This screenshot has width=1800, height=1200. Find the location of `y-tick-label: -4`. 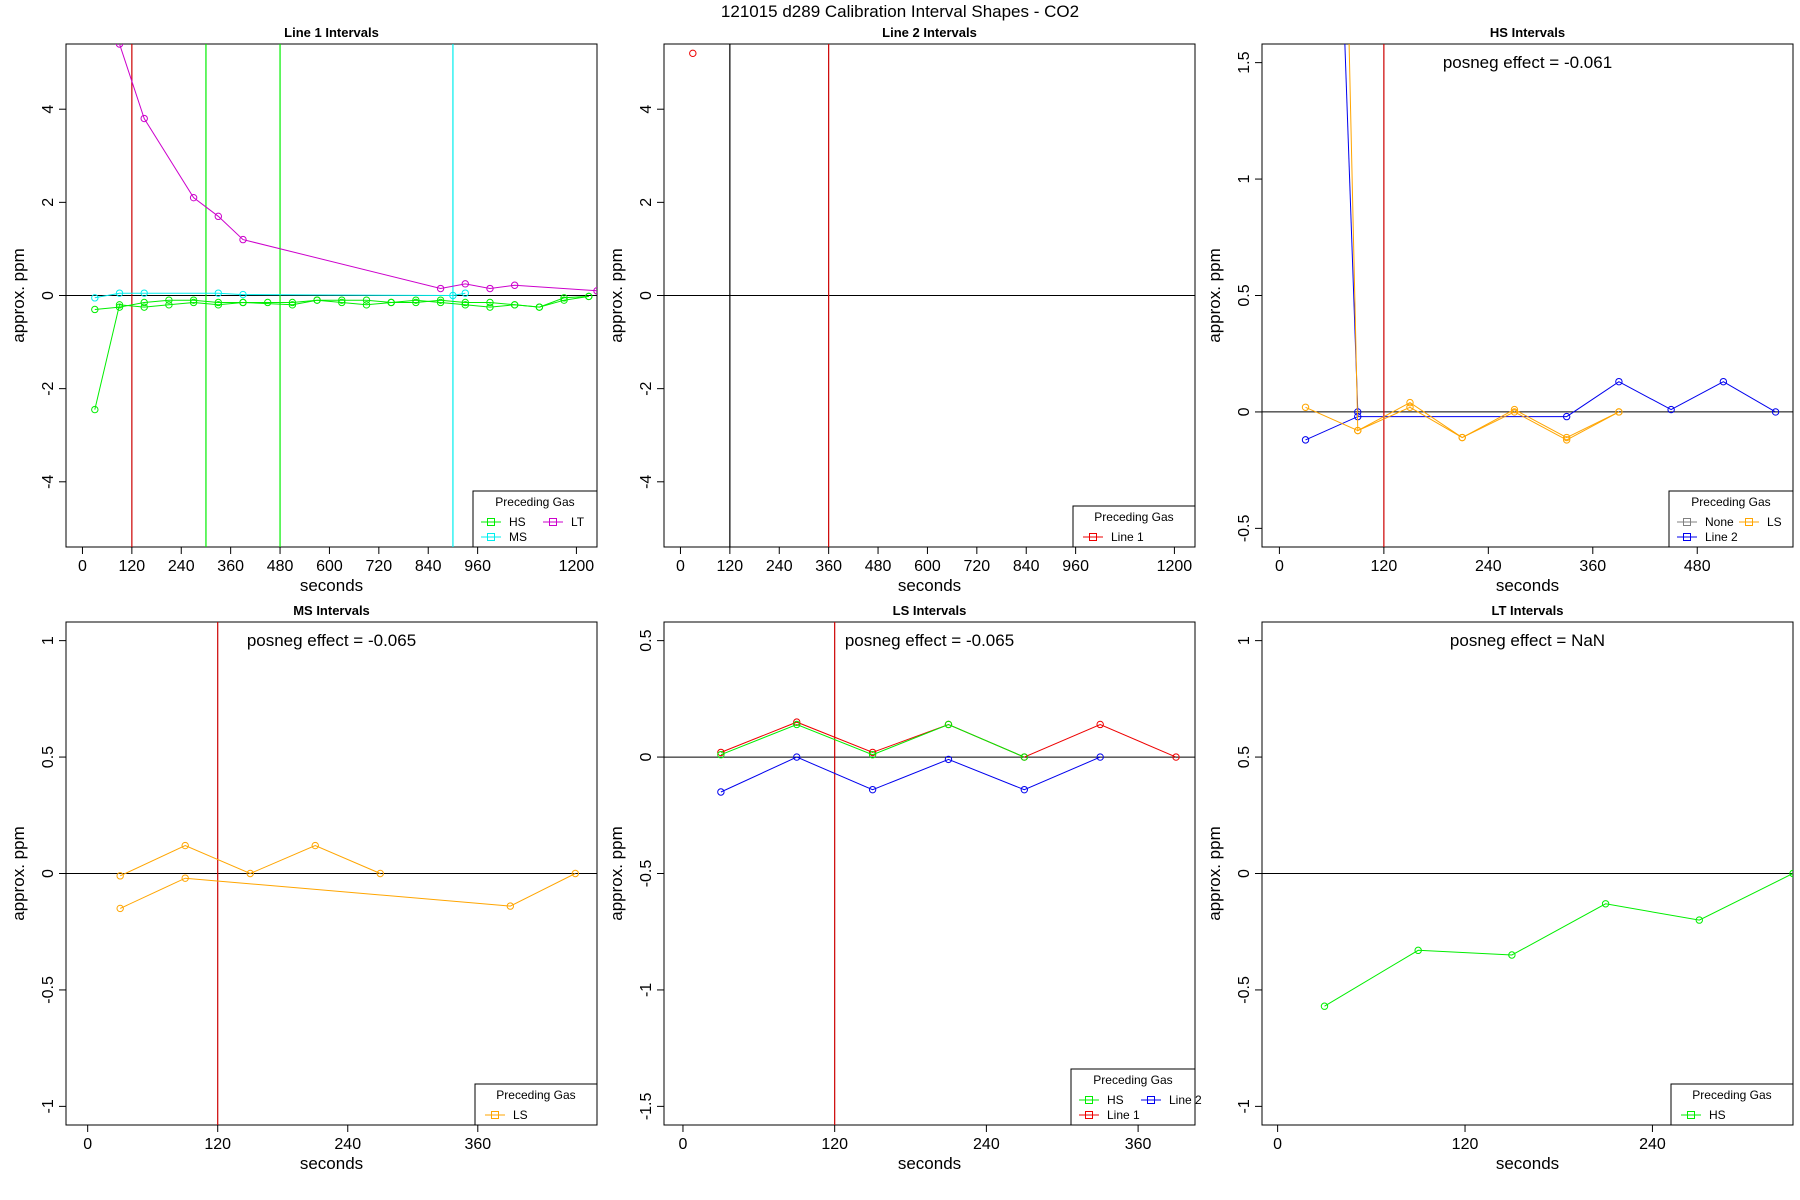

y-tick-label: -4 is located at coordinates (646, 482).